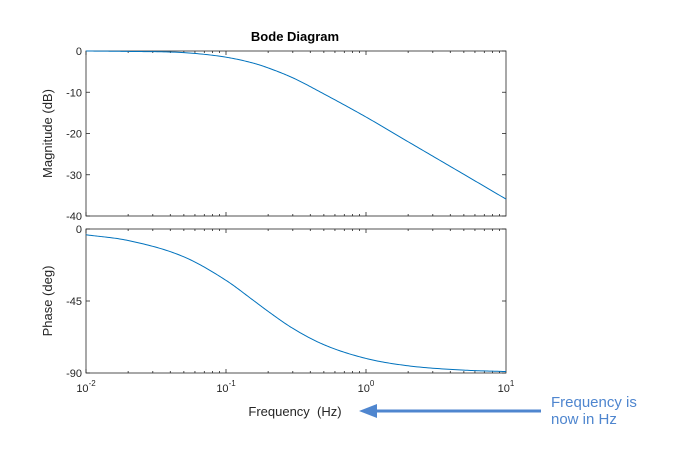 The image size is (680, 458). Describe the element at coordinates (368, 411) in the screenshot. I see `annotation-arrow-head` at that location.